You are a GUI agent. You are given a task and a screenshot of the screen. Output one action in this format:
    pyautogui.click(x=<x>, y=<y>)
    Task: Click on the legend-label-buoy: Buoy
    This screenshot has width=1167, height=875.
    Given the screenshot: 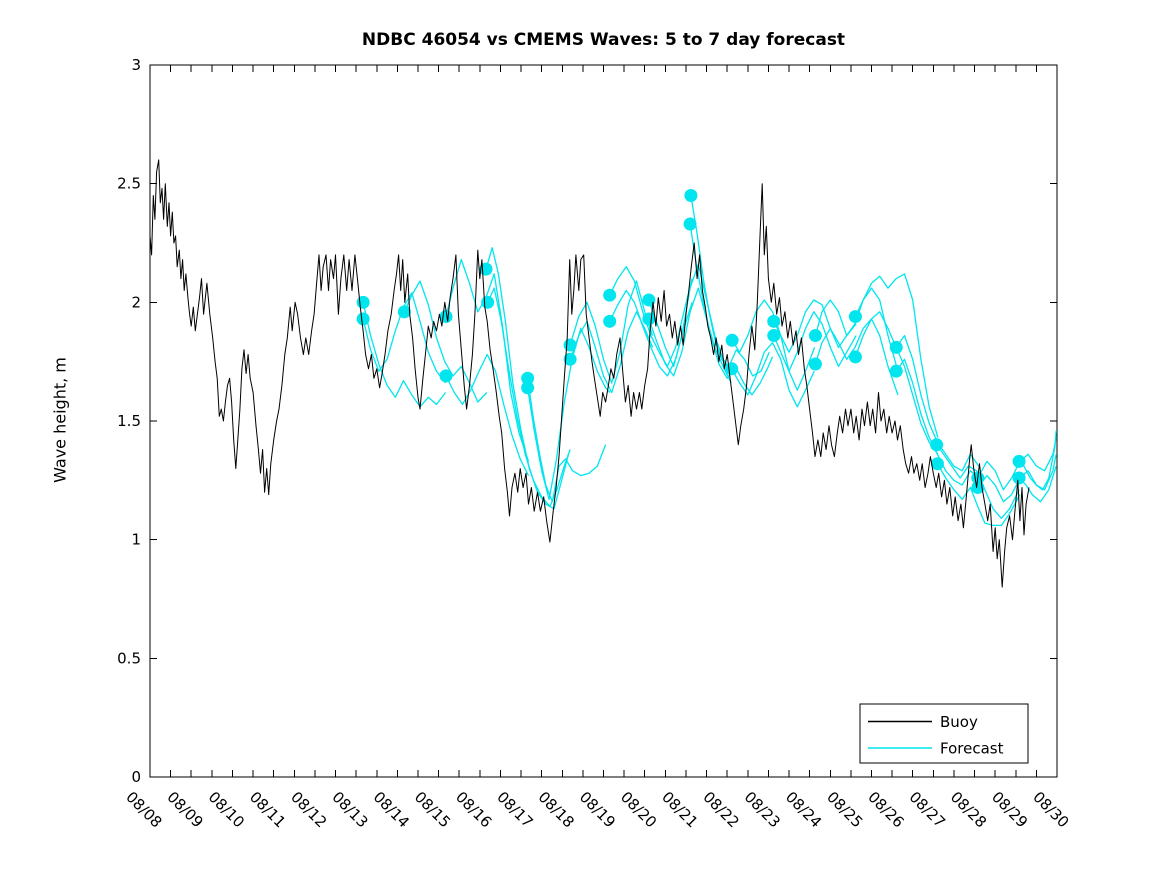 What is the action you would take?
    pyautogui.click(x=959, y=722)
    